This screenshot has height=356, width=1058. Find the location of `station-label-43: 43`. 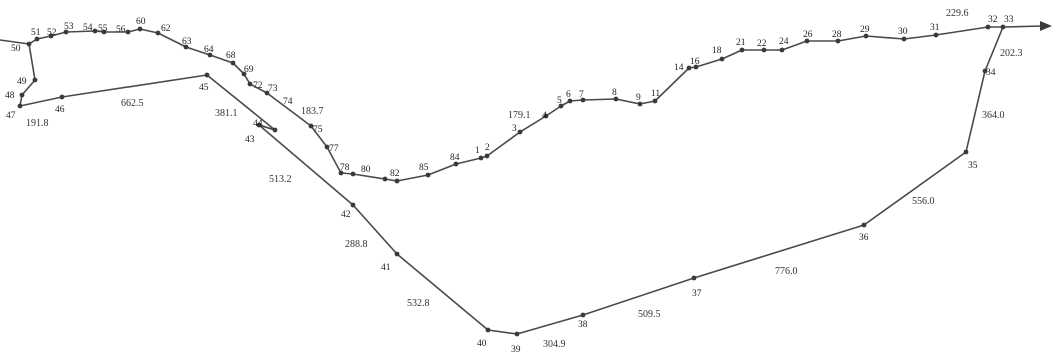

station-label-43: 43 is located at coordinates (250, 140).